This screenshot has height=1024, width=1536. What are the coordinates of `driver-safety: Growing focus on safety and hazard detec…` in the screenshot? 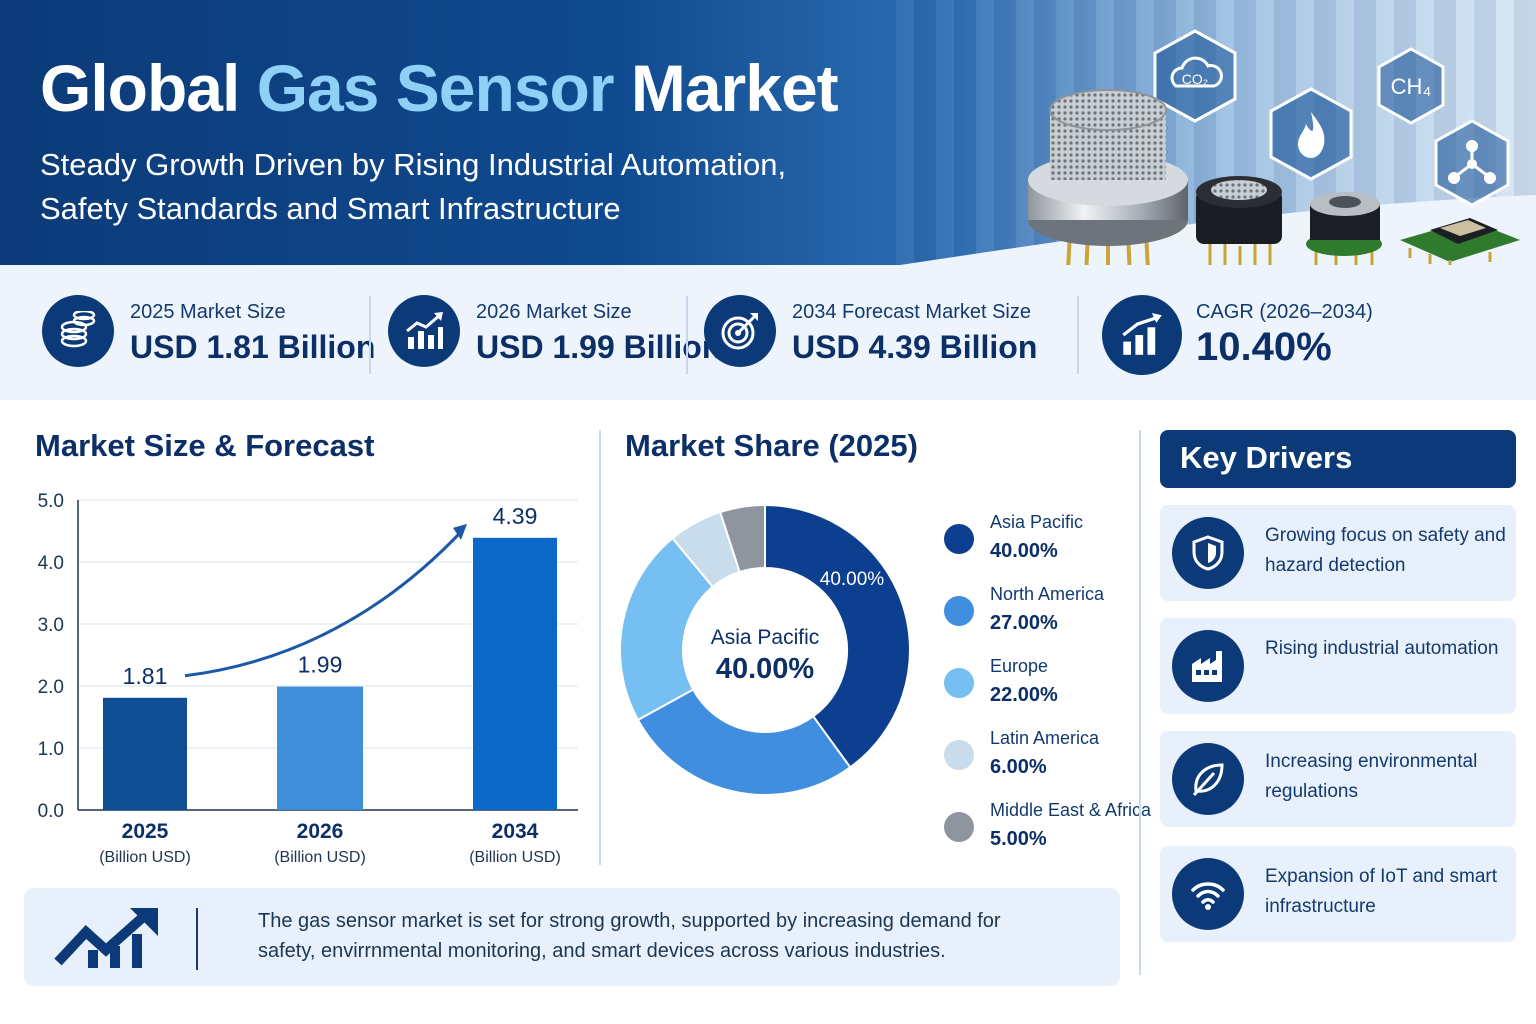 It's located at (1338, 553).